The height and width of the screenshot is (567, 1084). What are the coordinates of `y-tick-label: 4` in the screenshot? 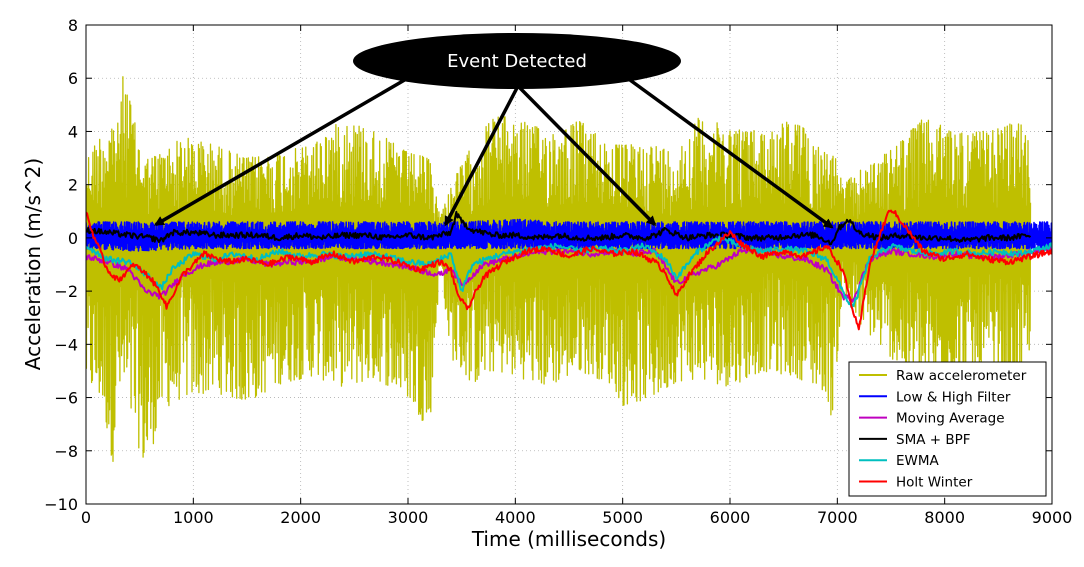 It's located at (73, 131).